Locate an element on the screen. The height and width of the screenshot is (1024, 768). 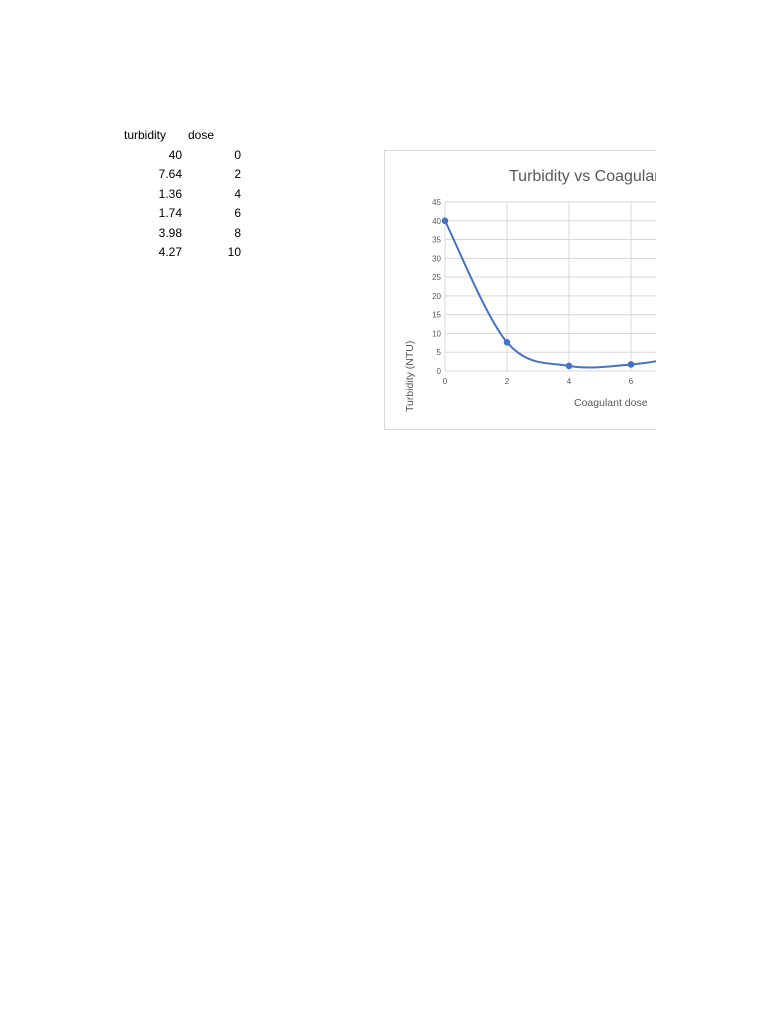
cell-turbidity: 40 is located at coordinates (175, 154).